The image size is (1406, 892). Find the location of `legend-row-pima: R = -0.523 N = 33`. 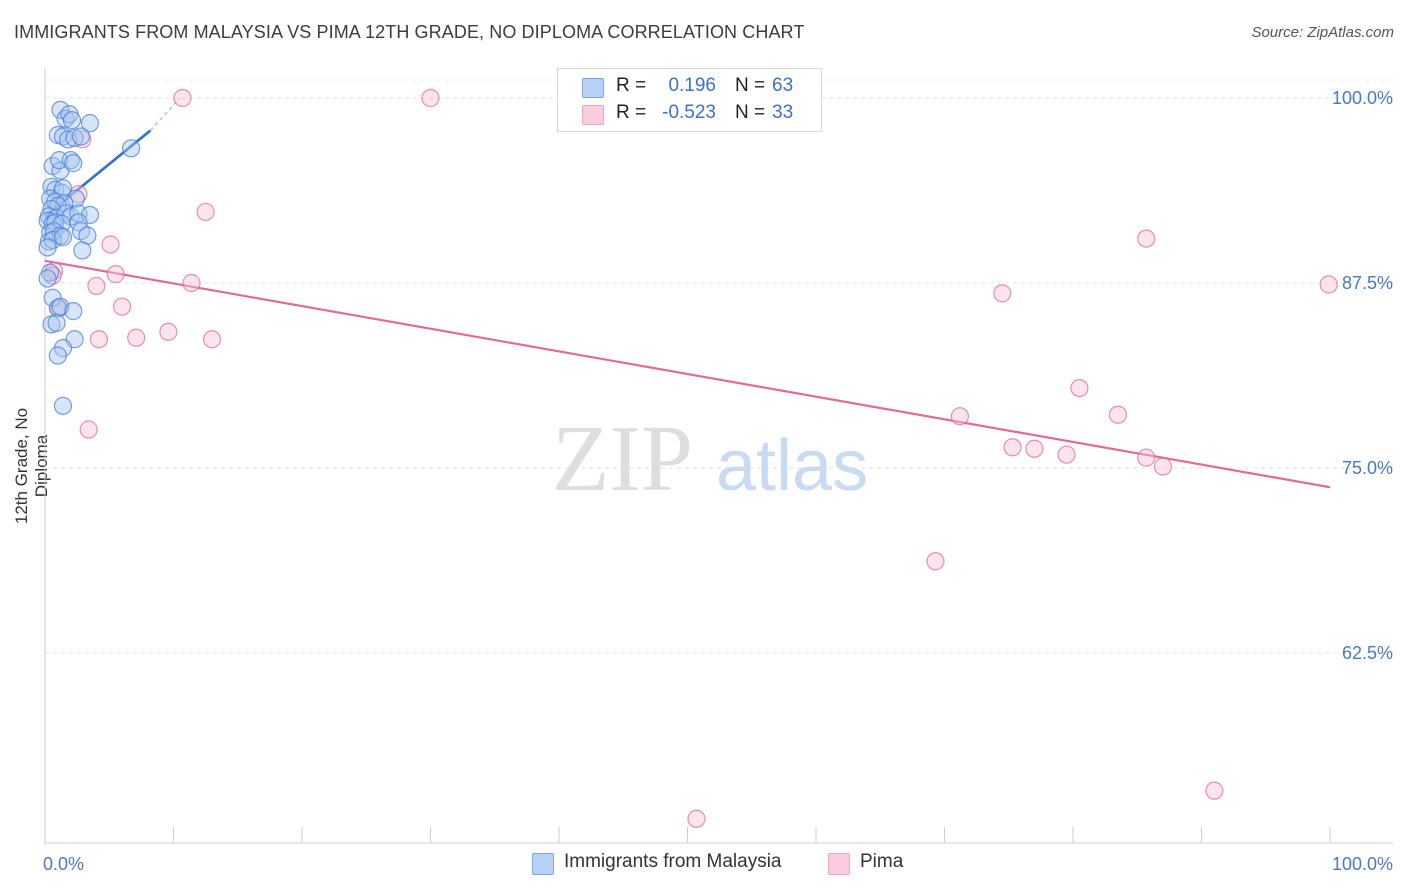

legend-row-pima: R = -0.523 N = 33 is located at coordinates (689, 114).